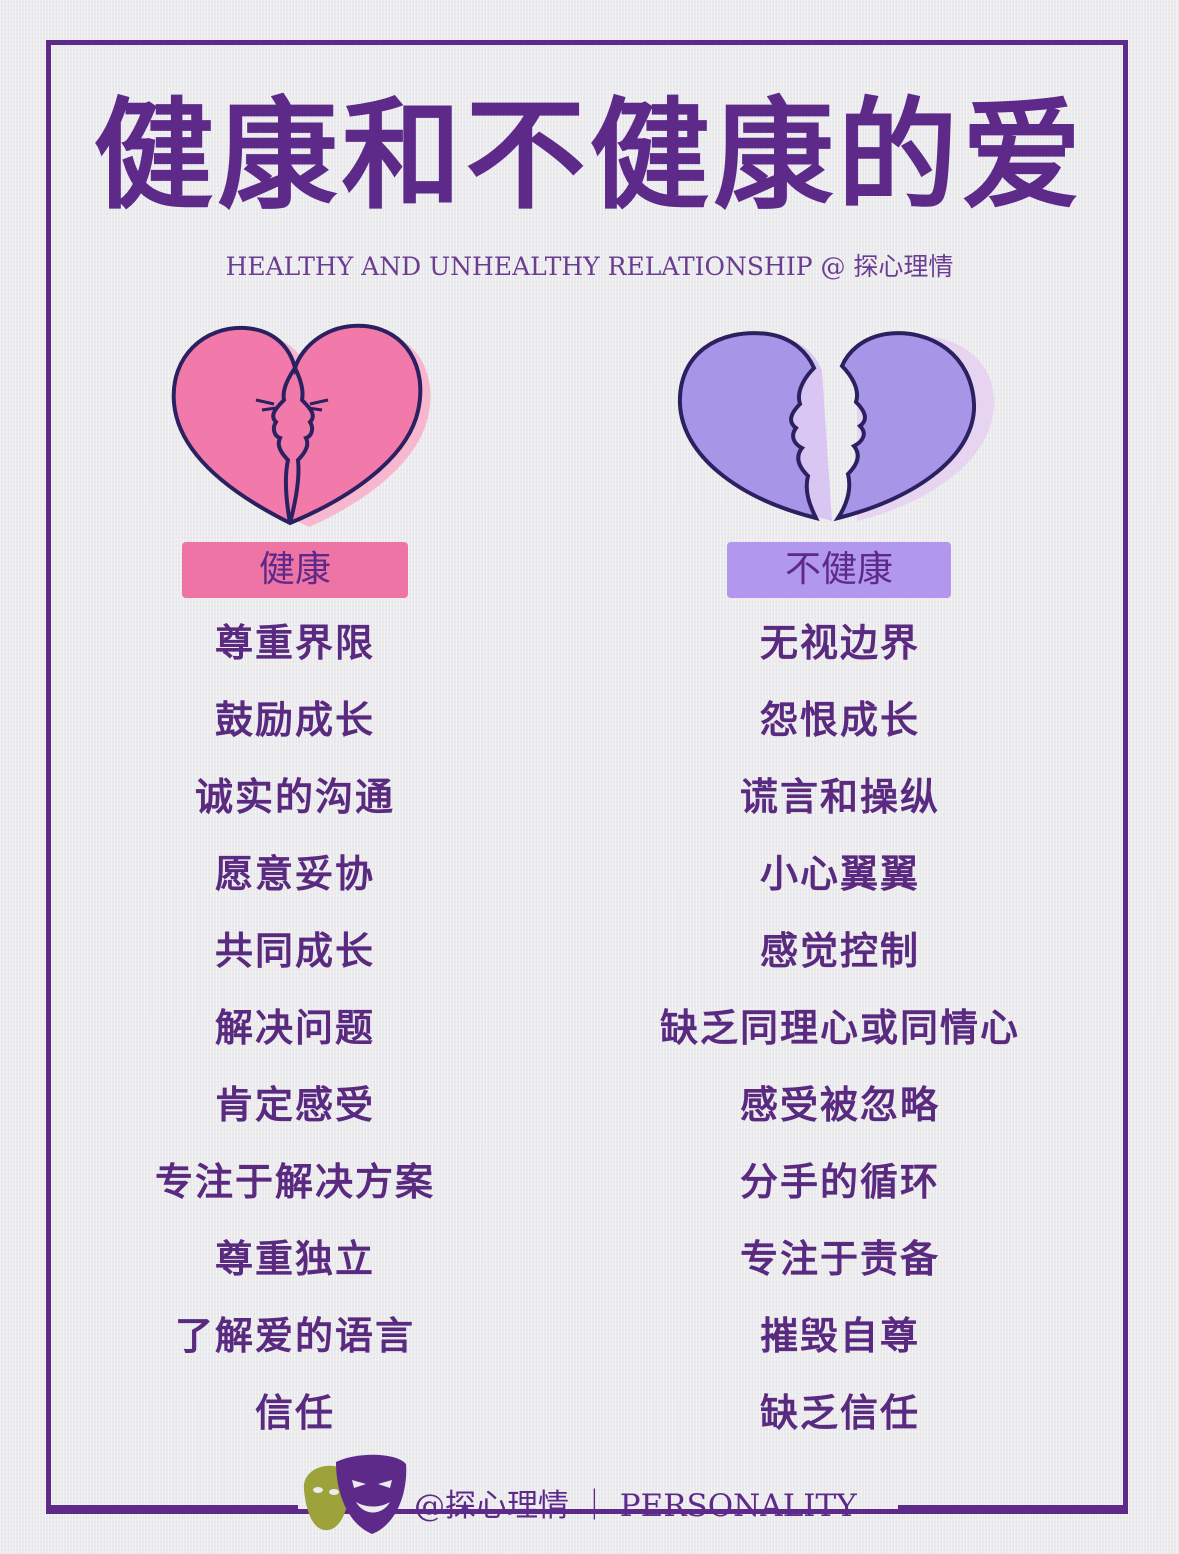 This screenshot has width=1179, height=1554. What do you see at coordinates (589, 155) in the screenshot?
I see `page-title: 健康和不健康的爱` at bounding box center [589, 155].